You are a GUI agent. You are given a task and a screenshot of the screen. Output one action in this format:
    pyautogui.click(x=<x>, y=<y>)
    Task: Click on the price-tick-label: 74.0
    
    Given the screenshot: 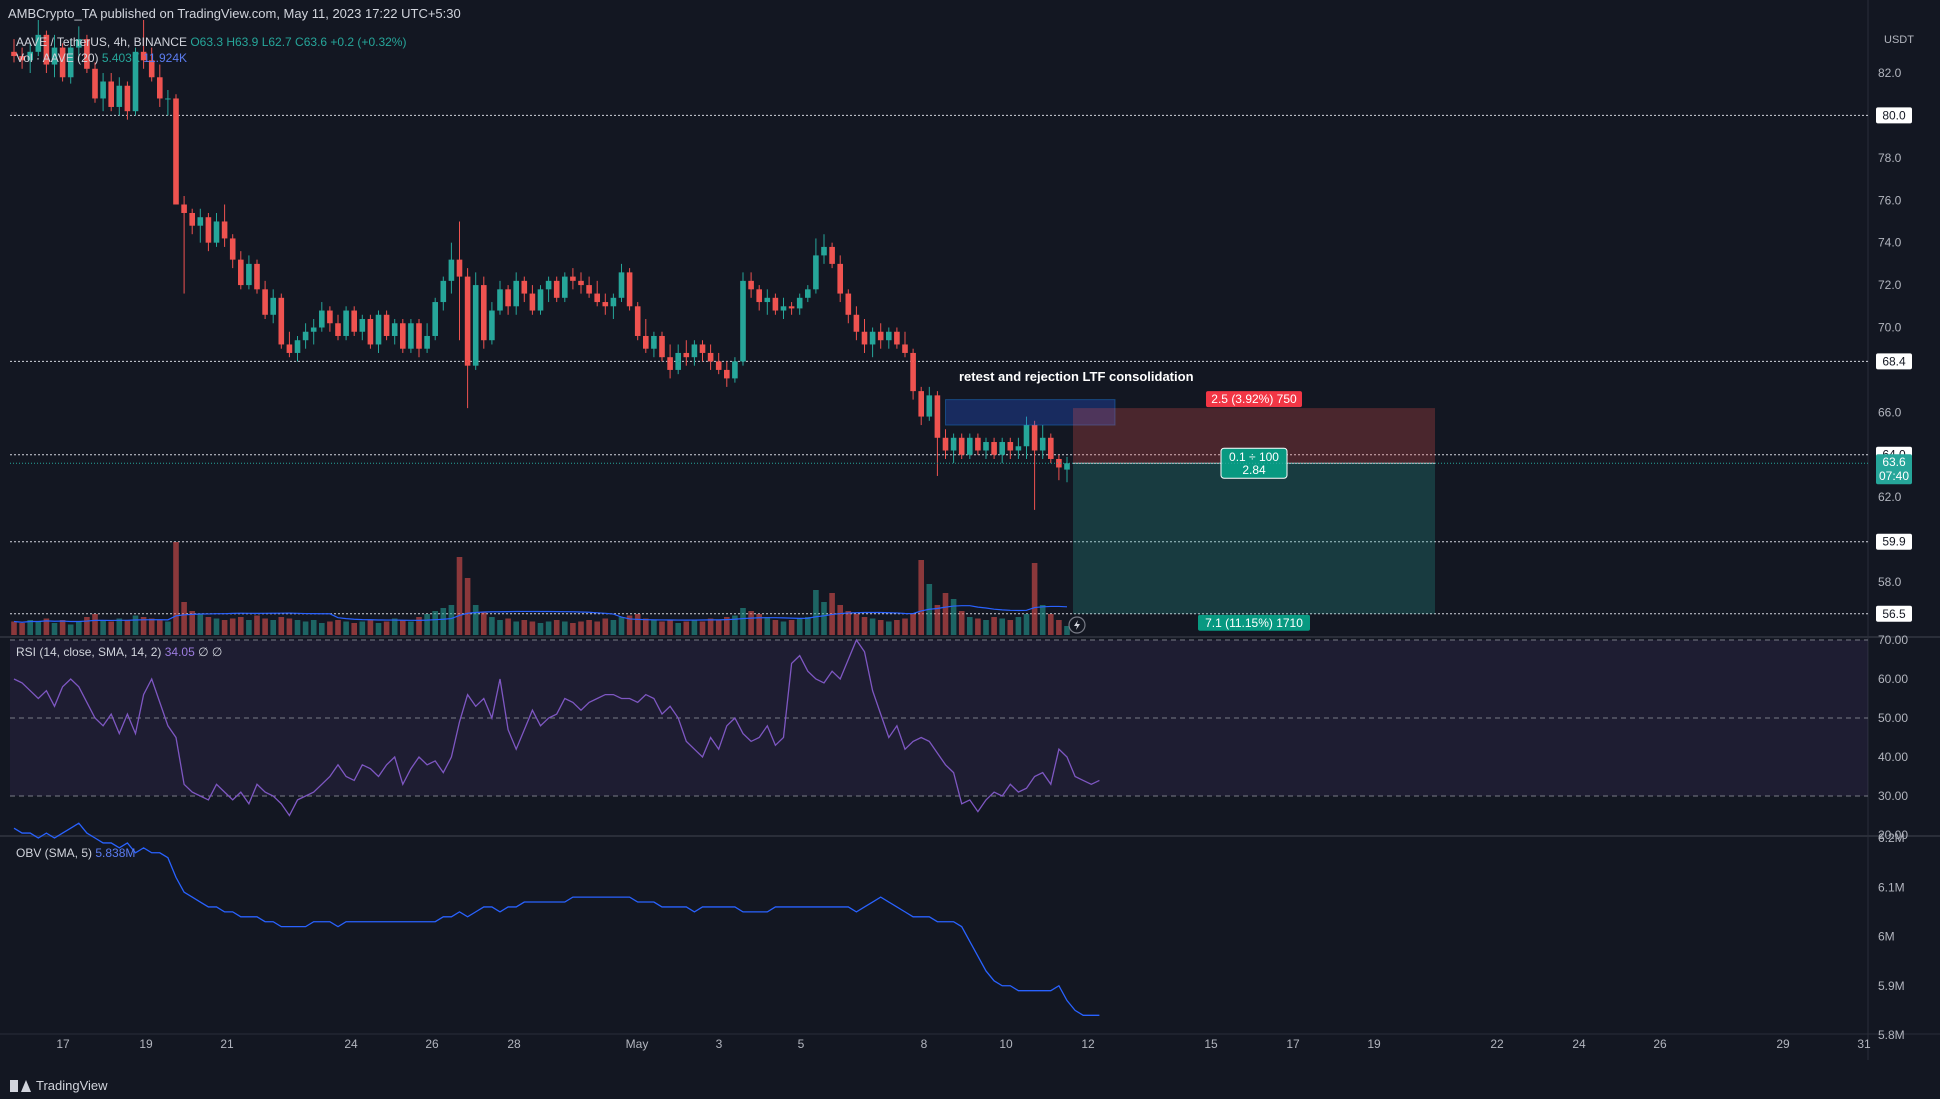 What is the action you would take?
    pyautogui.click(x=1890, y=243)
    